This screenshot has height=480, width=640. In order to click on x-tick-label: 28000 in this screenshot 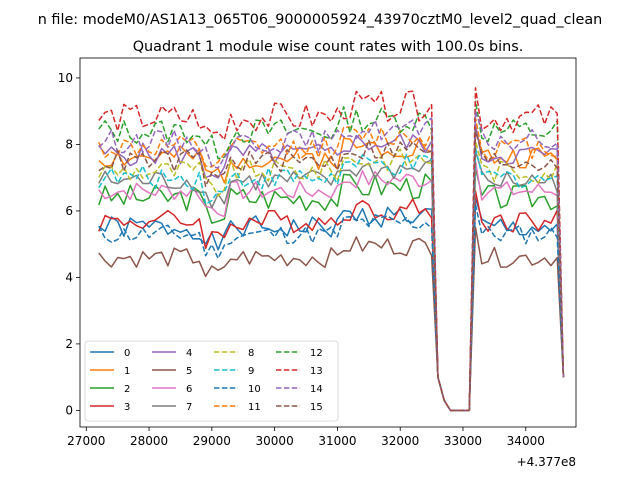, I will do `click(149, 441)`.